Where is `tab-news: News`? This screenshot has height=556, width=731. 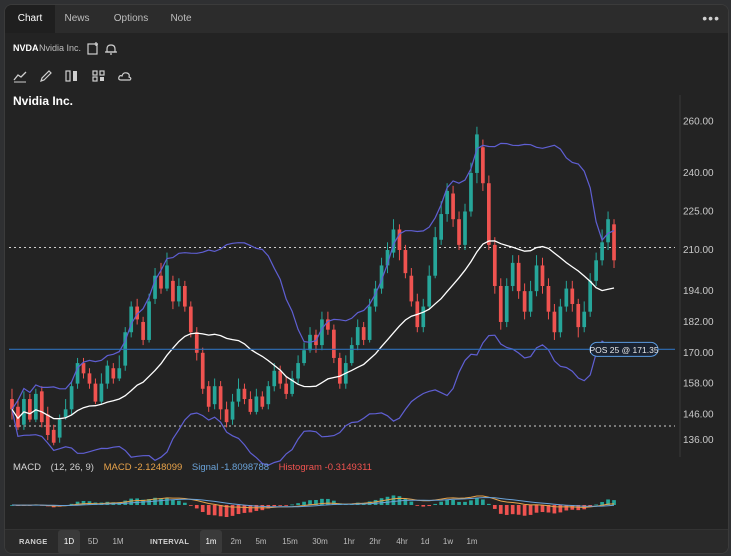 tab-news: News is located at coordinates (77, 18).